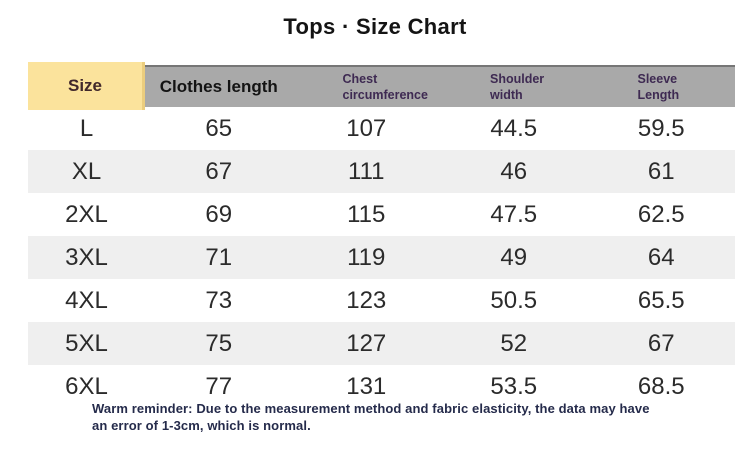  I want to click on table-row-xl: XL 67 111 46 61, so click(381, 171).